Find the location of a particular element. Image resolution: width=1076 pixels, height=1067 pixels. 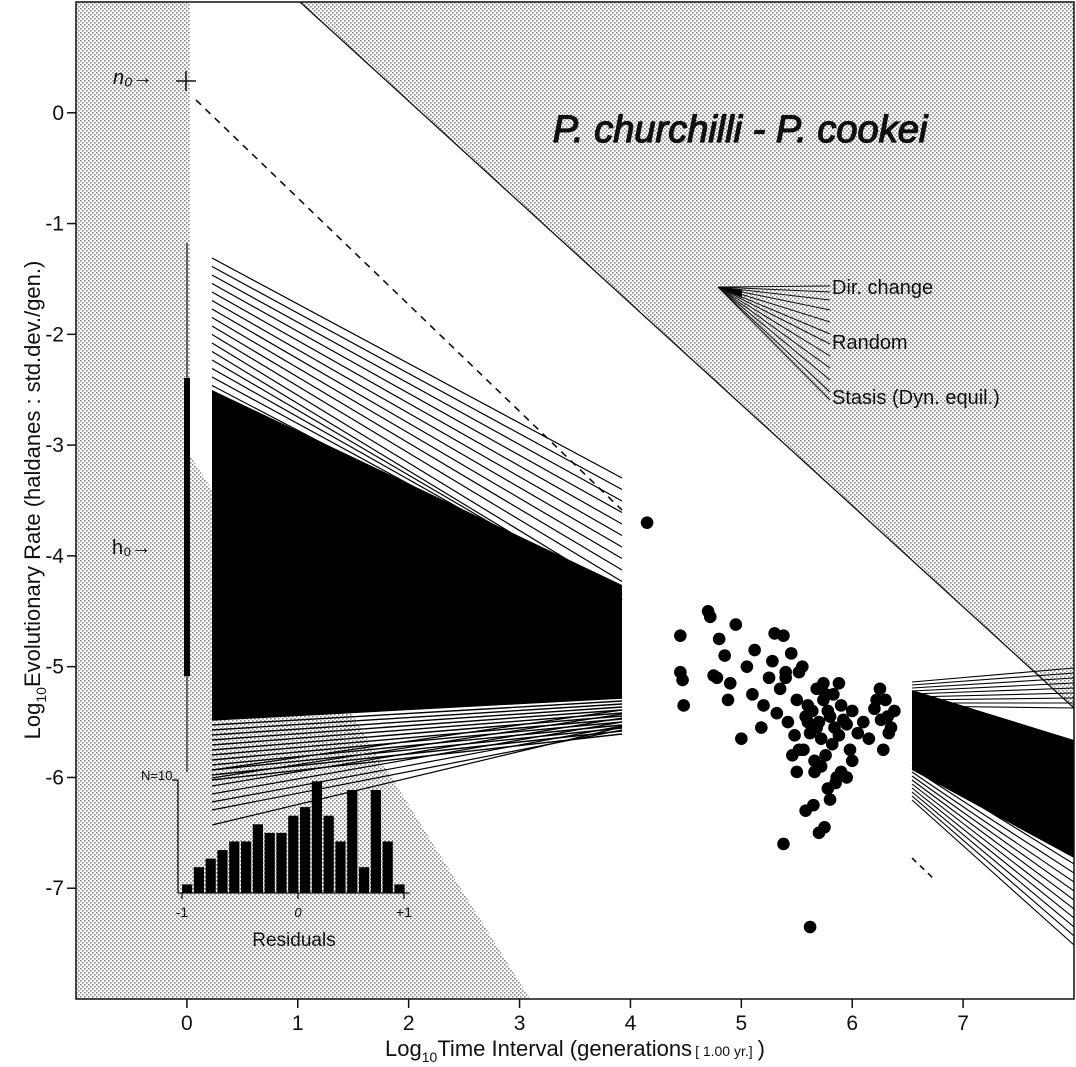

hist-xlabel: Residuals is located at coordinates (293, 940).